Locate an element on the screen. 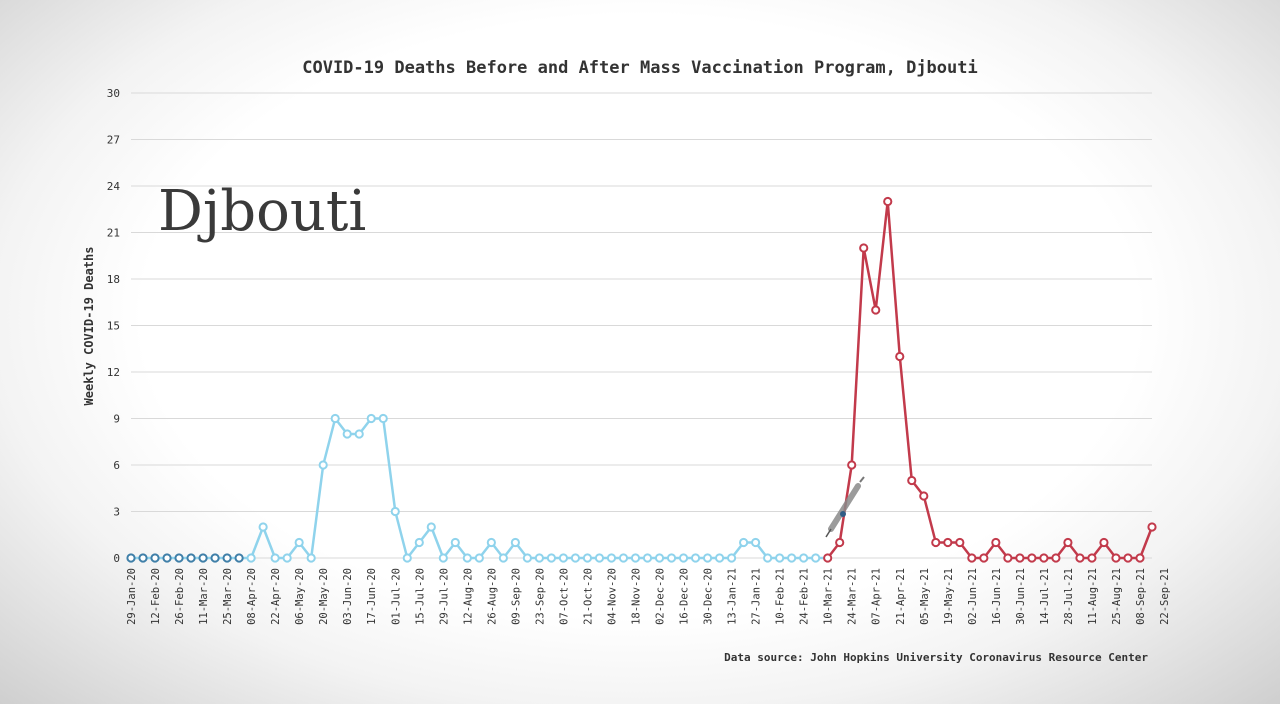 The width and height of the screenshot is (1280, 704). x-tick-label: 10-Feb-21 is located at coordinates (781, 596).